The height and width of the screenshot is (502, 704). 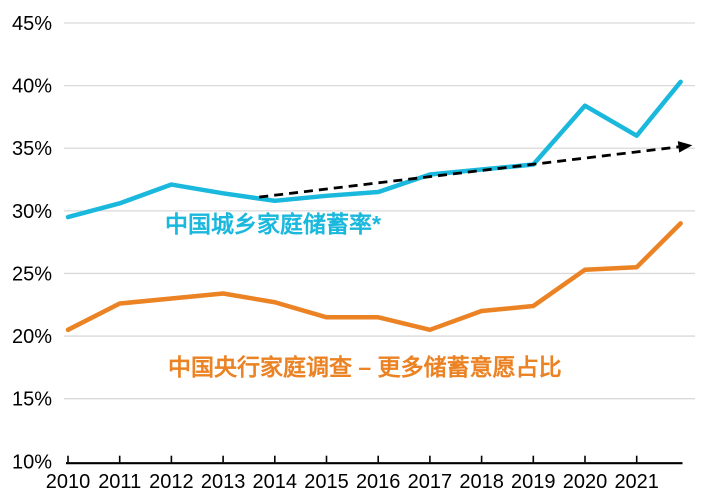 What do you see at coordinates (685, 147) in the screenshot?
I see `trend-arrowhead` at bounding box center [685, 147].